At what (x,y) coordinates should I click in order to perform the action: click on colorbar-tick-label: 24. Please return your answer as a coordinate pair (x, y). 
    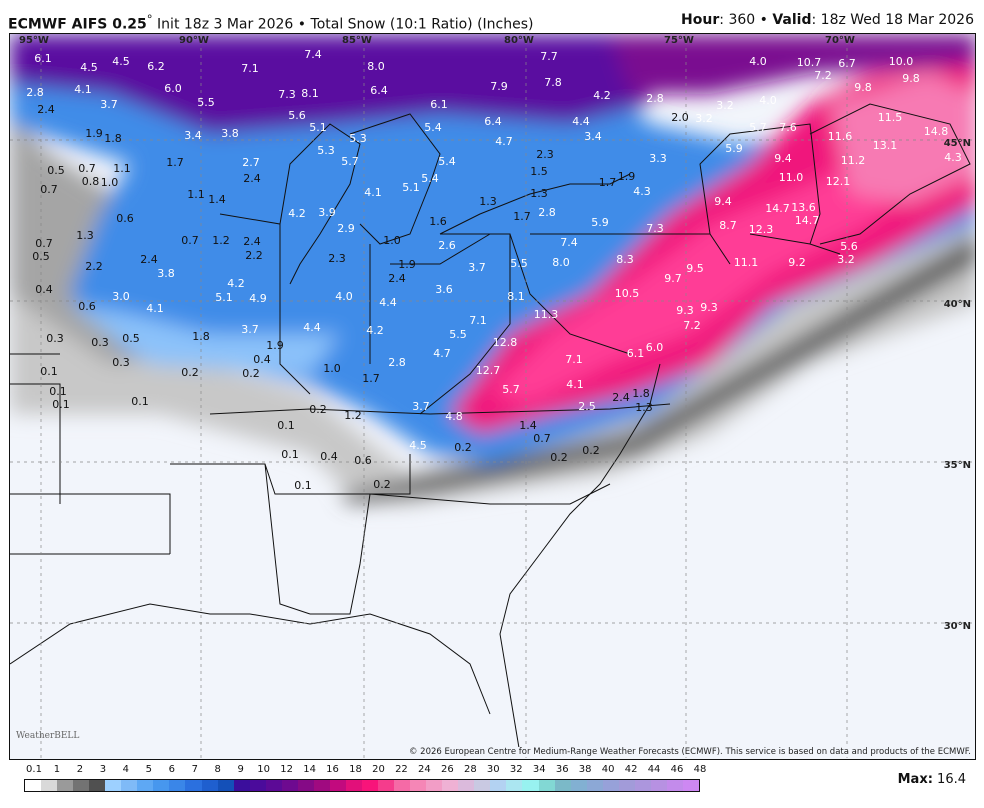
    Looking at the image, I should click on (424, 769).